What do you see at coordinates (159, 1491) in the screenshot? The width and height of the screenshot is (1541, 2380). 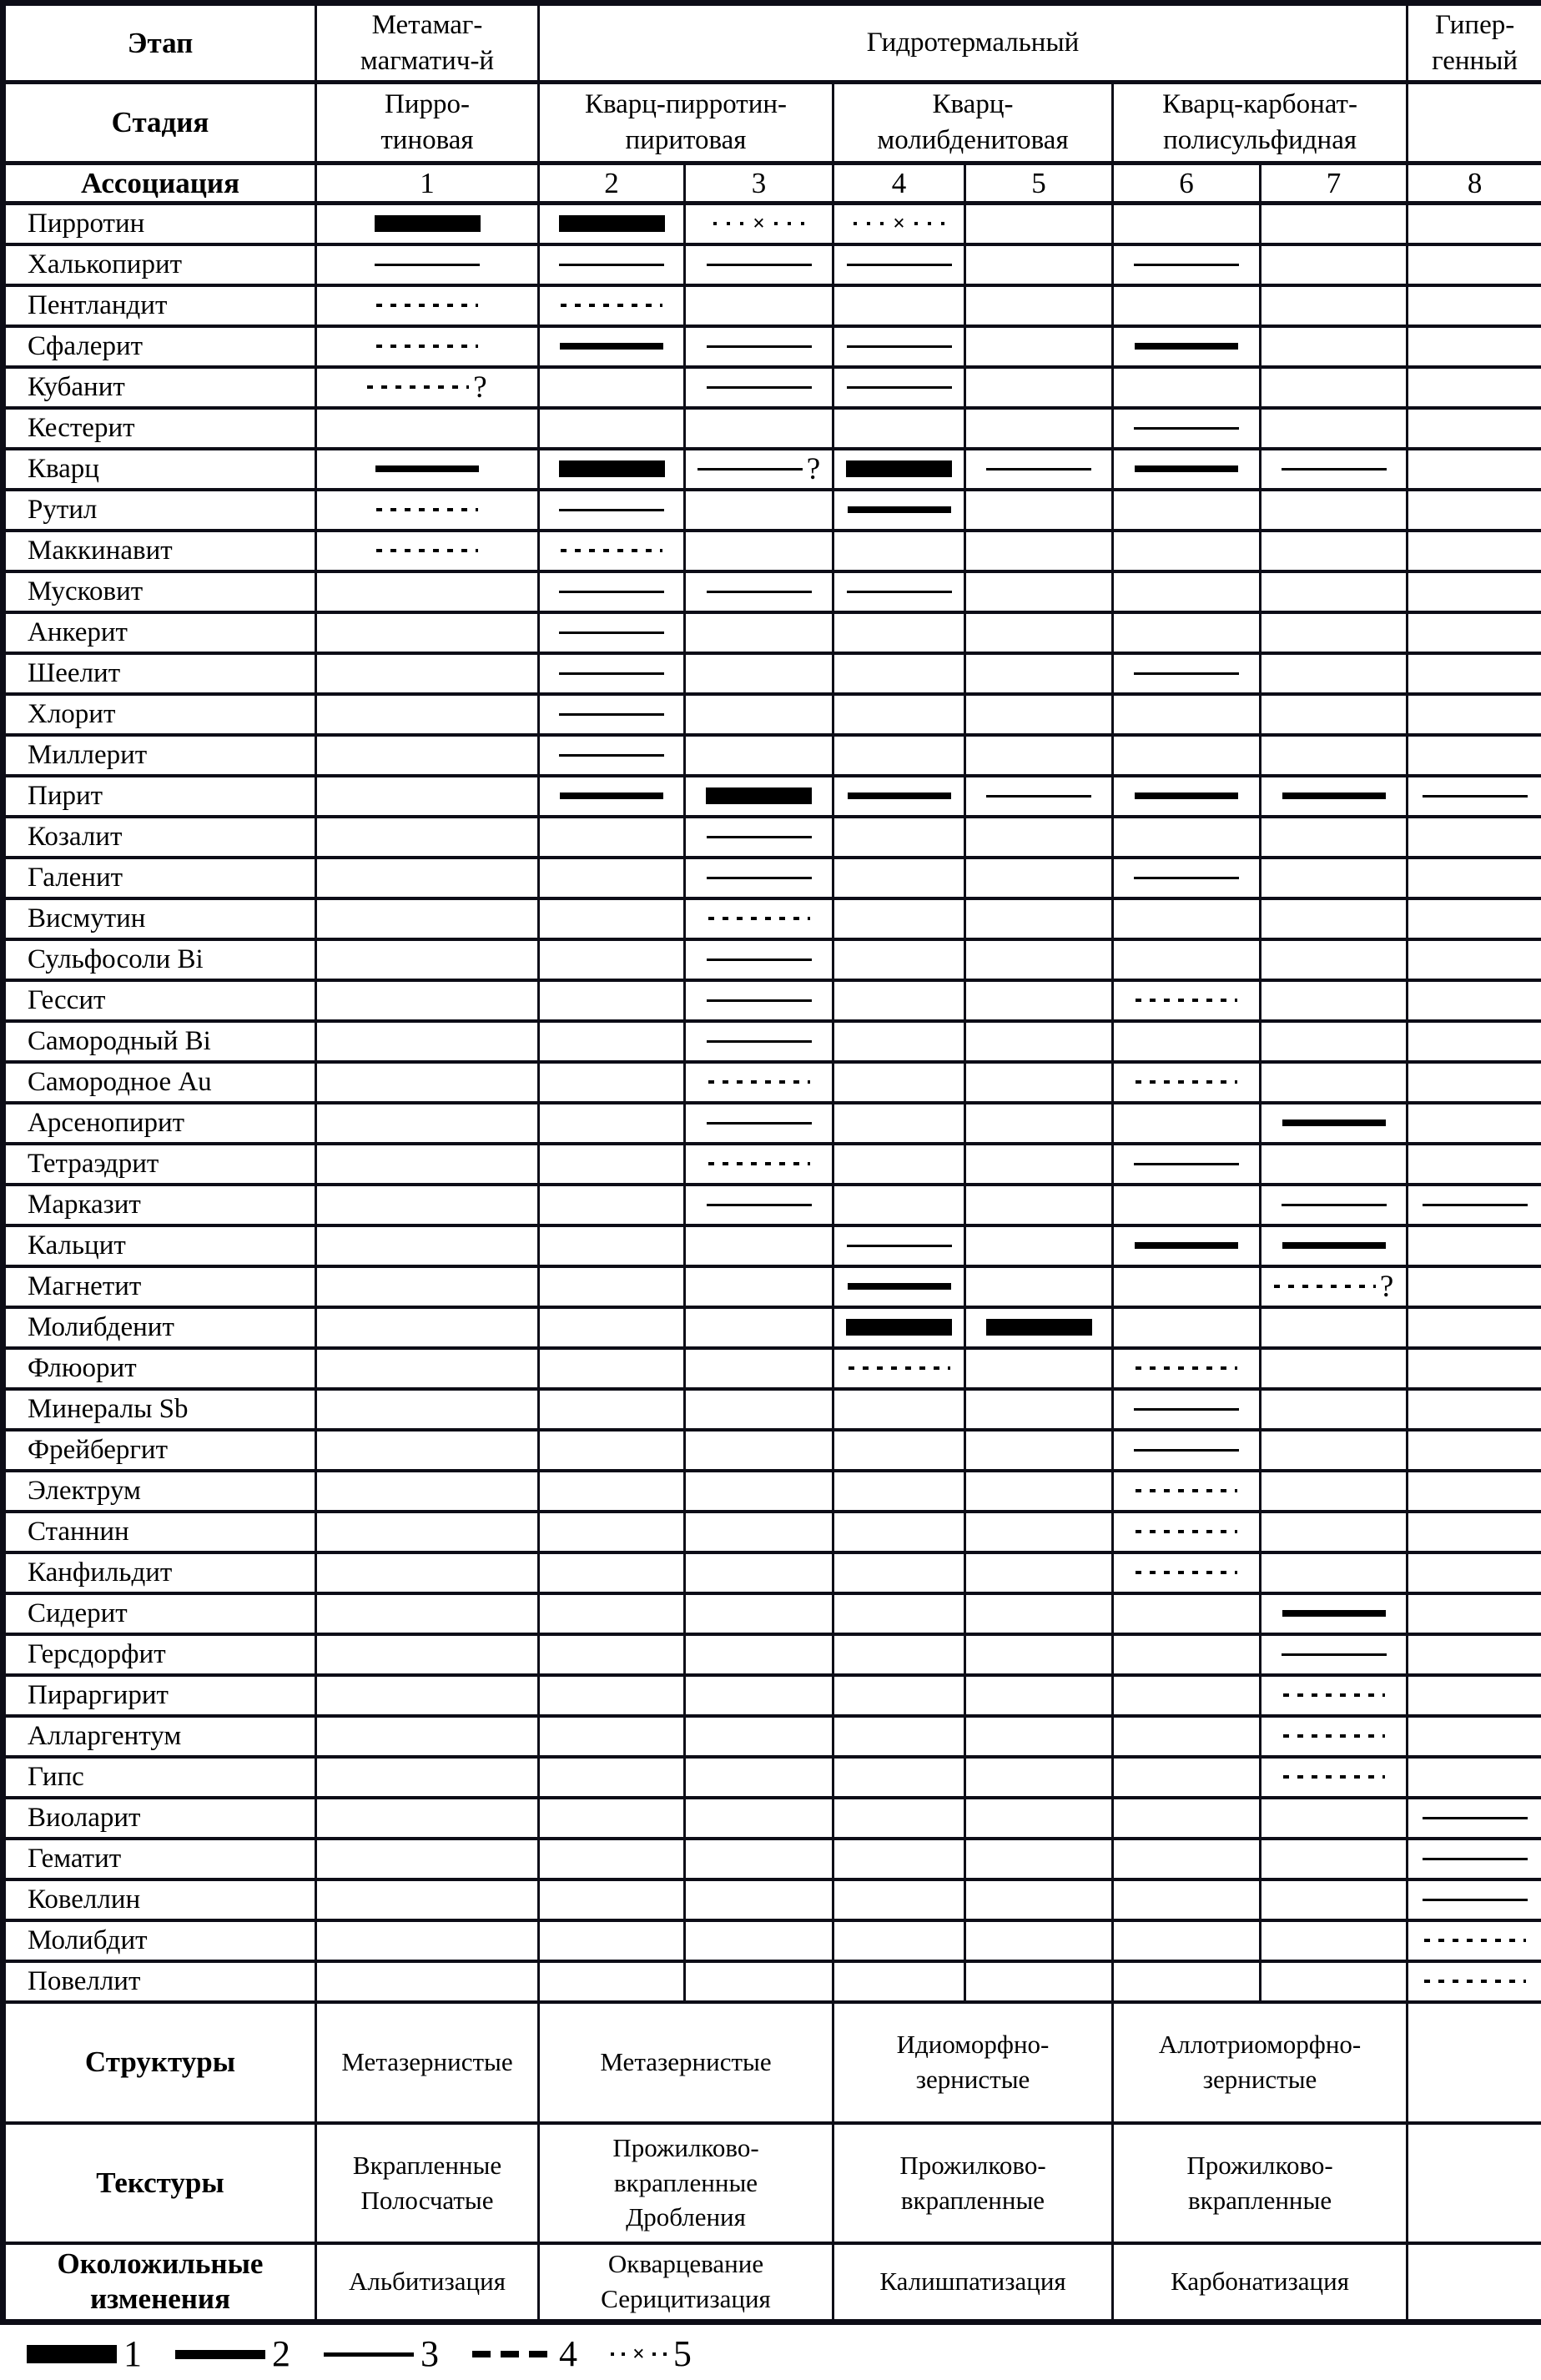 I see `mineral-name: Электрум` at bounding box center [159, 1491].